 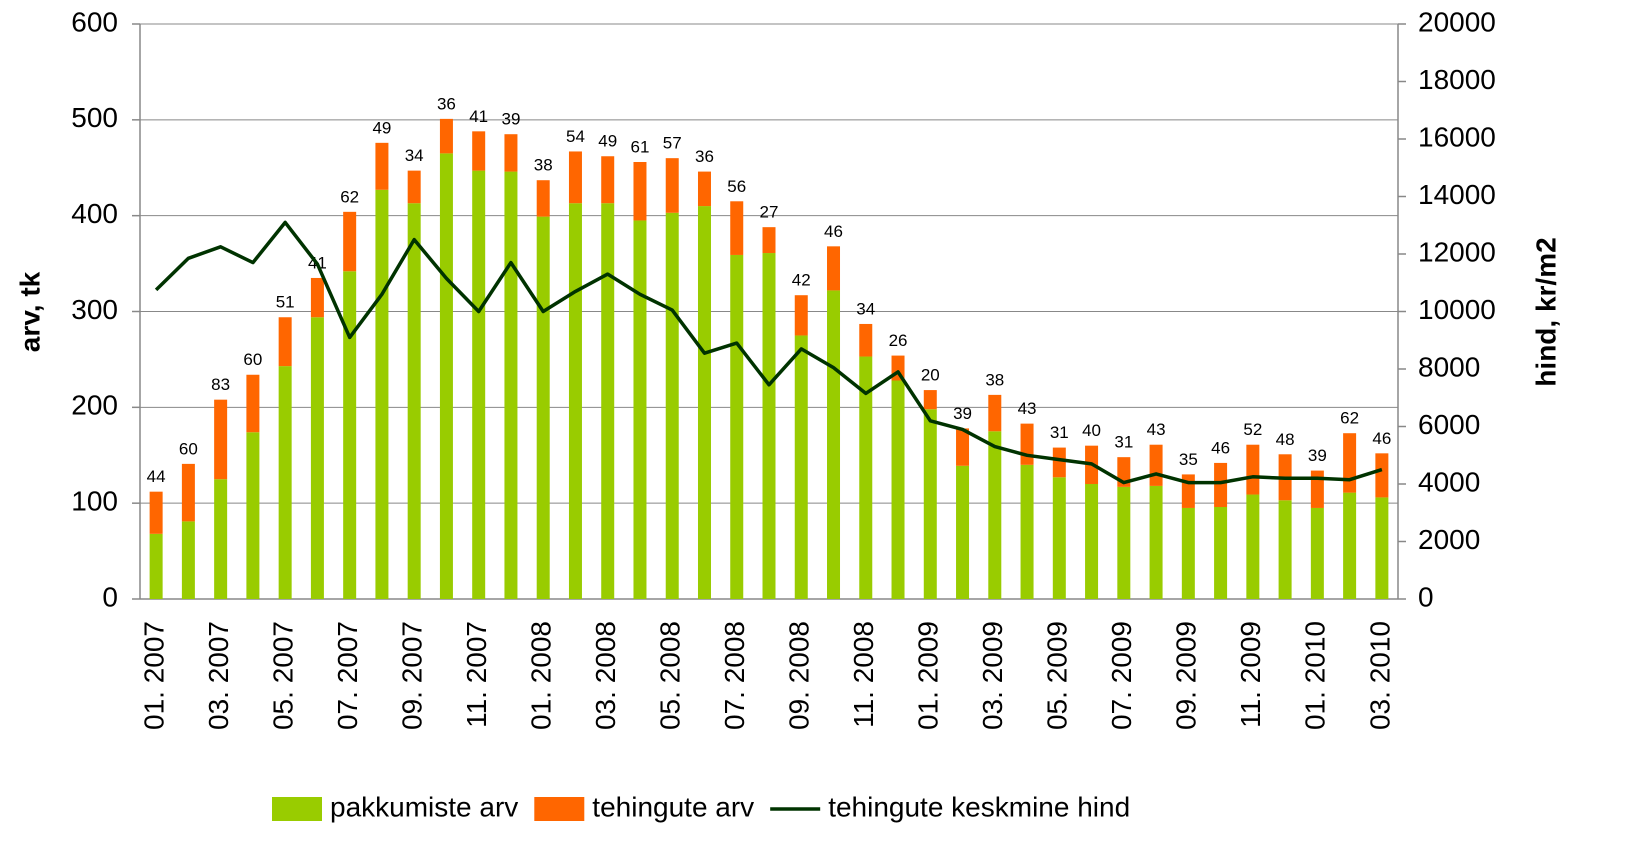 I want to click on data-label: 56, so click(x=736, y=186).